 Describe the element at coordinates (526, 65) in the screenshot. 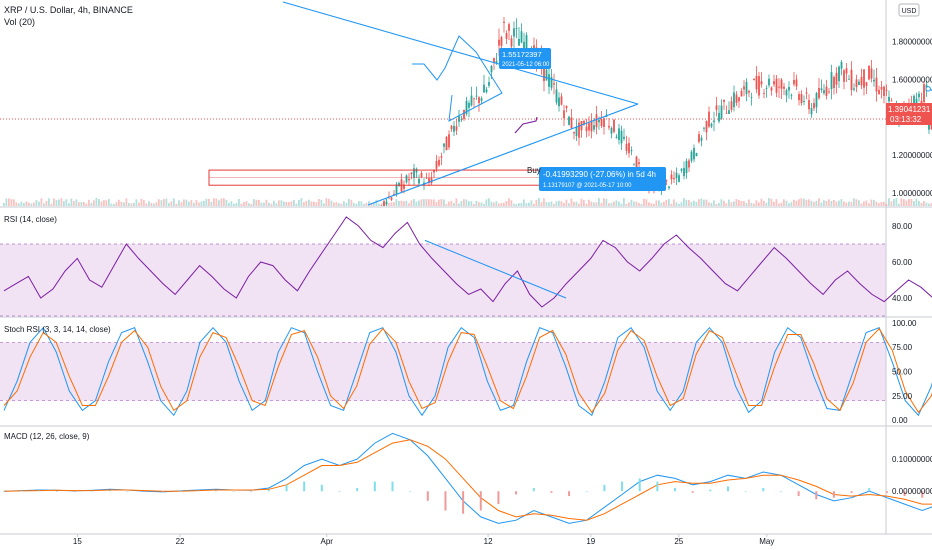

I see `high-annotation-time: 2021-05-12 06:00` at that location.